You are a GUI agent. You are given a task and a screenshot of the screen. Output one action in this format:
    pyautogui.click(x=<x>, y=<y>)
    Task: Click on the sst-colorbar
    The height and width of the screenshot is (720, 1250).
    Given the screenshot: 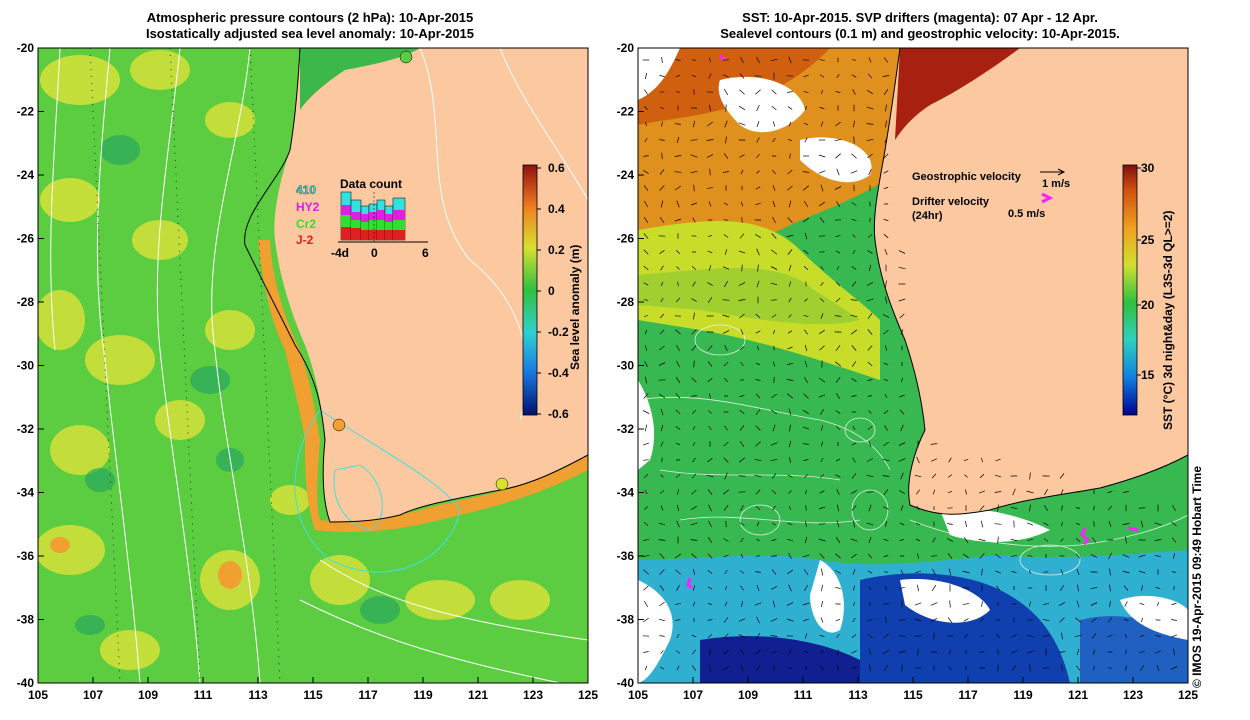 What is the action you would take?
    pyautogui.click(x=1130, y=290)
    